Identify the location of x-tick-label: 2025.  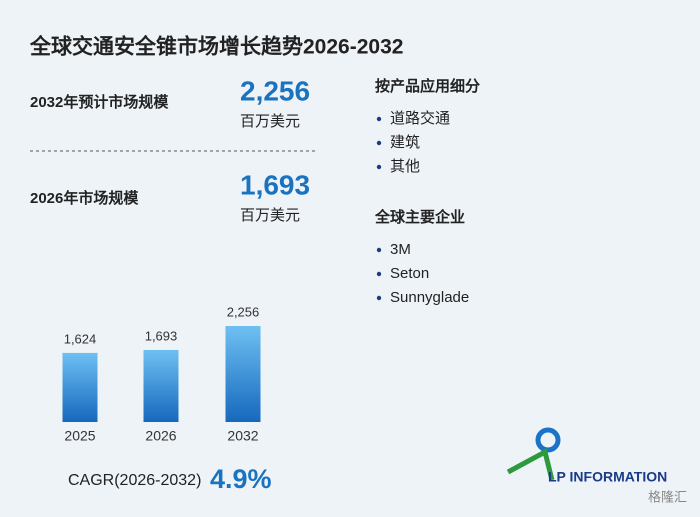
(79, 436).